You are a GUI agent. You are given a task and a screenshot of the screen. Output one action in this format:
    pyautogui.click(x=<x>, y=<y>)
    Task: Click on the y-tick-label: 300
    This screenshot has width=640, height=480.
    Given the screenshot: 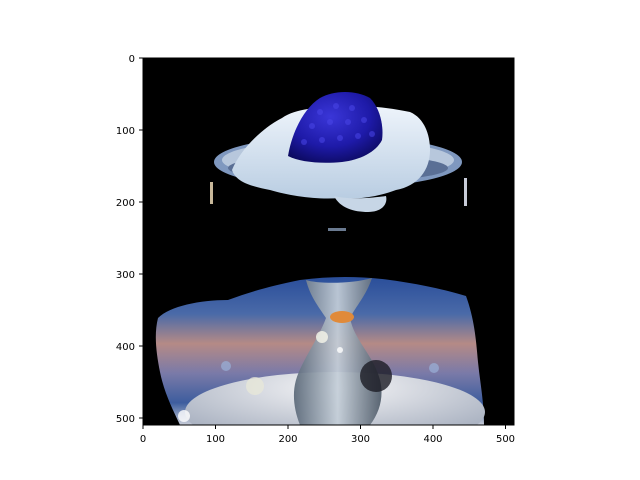 What is the action you would take?
    pyautogui.click(x=125, y=275)
    